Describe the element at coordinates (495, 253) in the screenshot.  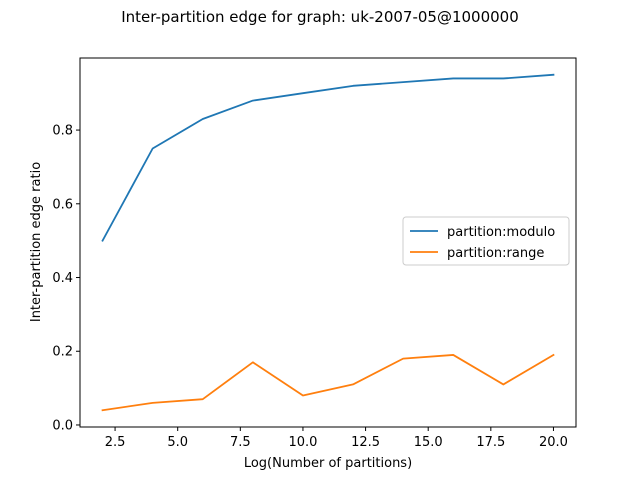
I see `legend-label-1: partition:range` at that location.